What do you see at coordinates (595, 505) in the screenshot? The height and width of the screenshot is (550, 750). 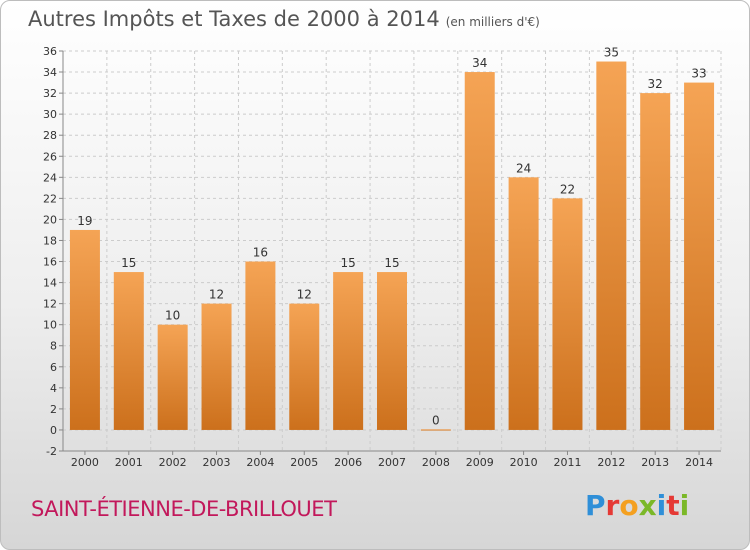 I see `logo-letter: P` at bounding box center [595, 505].